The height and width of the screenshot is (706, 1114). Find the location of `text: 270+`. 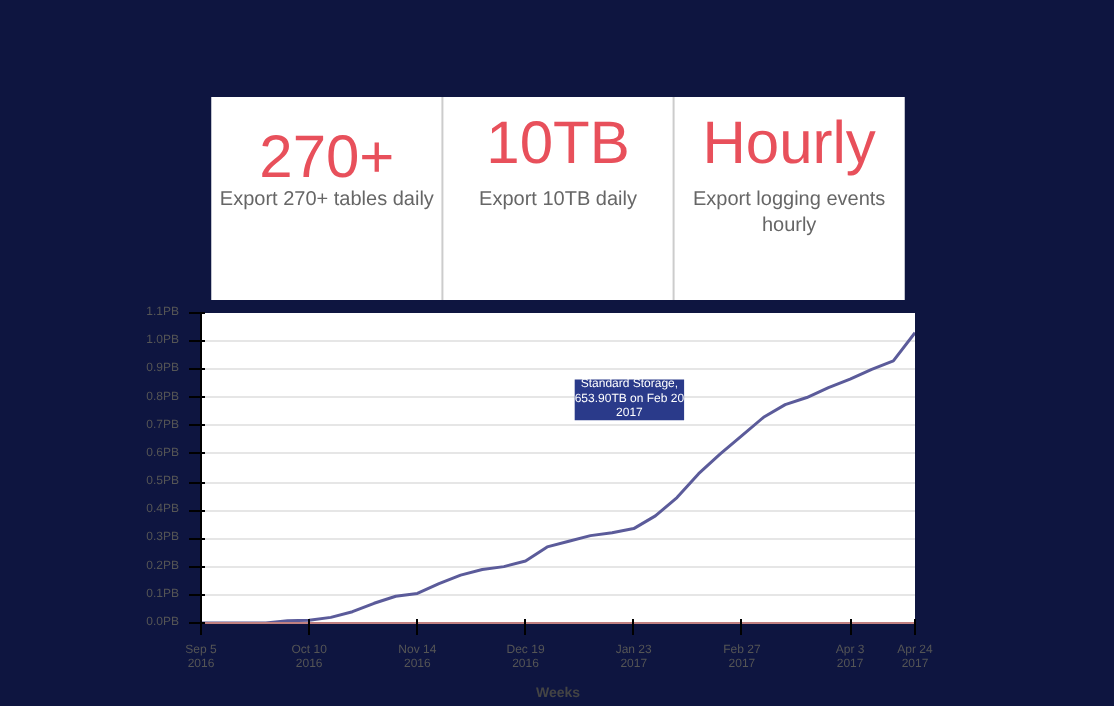

text: 270+ is located at coordinates (327, 158).